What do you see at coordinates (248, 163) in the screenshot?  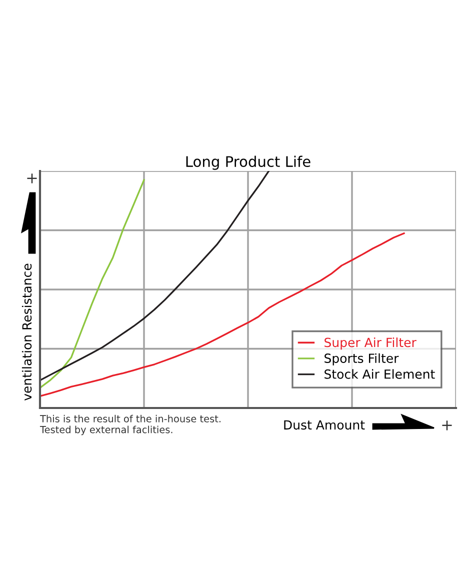 I see `chart-title: Long Product Life` at bounding box center [248, 163].